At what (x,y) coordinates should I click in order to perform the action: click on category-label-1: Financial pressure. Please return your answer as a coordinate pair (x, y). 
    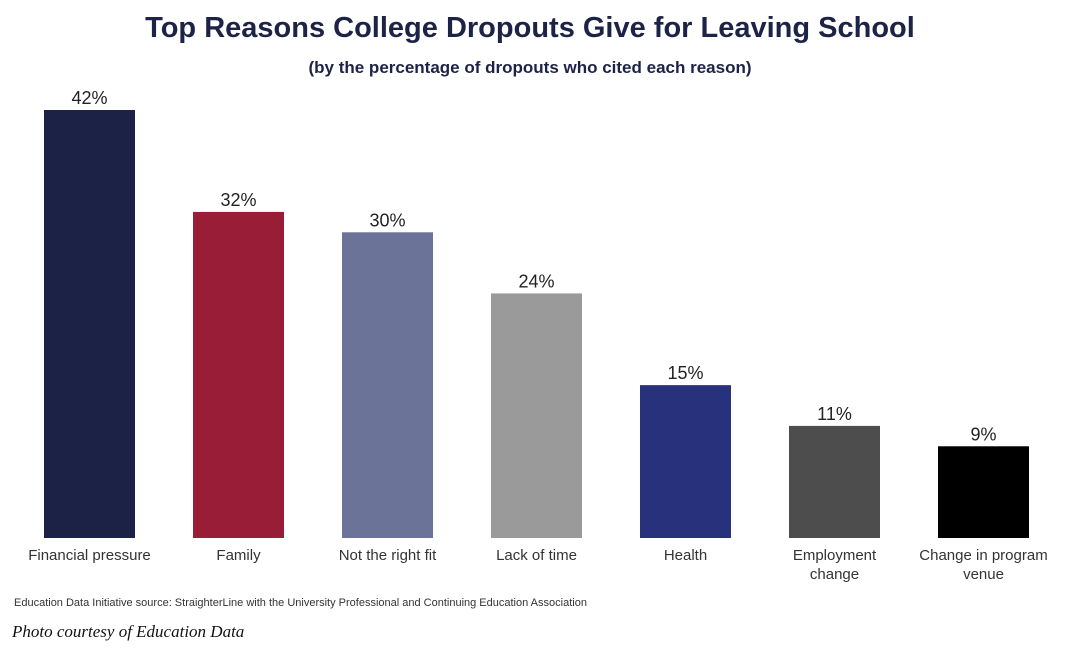
    Looking at the image, I should click on (89, 555).